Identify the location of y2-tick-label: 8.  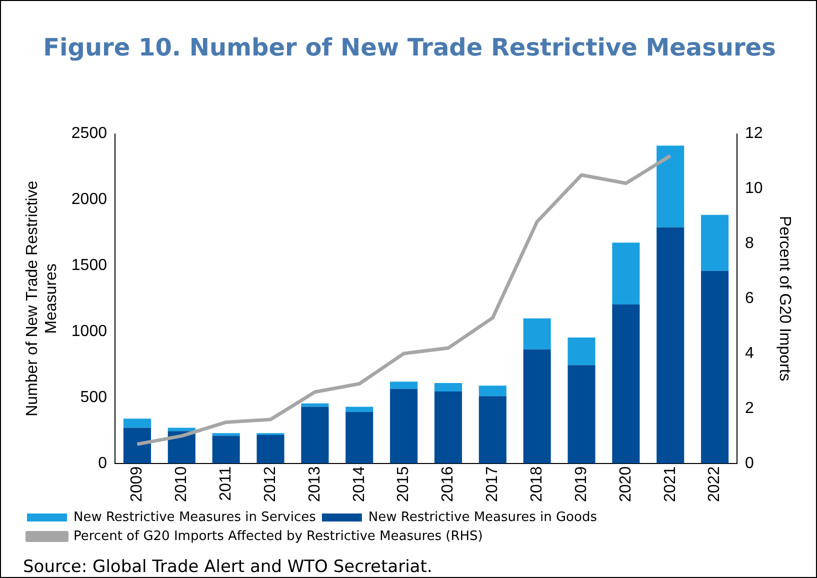
(749, 243).